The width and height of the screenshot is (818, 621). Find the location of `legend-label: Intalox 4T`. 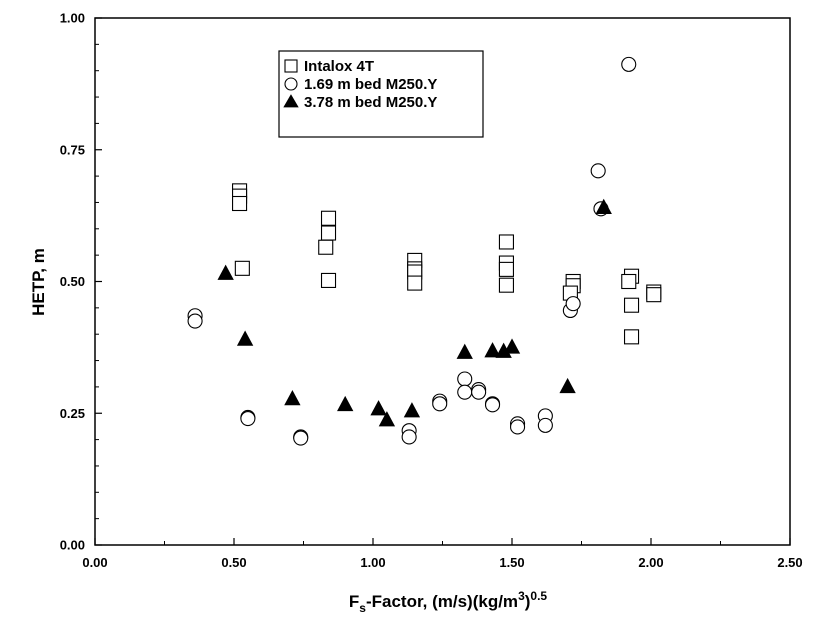

legend-label: Intalox 4T is located at coordinates (339, 66).